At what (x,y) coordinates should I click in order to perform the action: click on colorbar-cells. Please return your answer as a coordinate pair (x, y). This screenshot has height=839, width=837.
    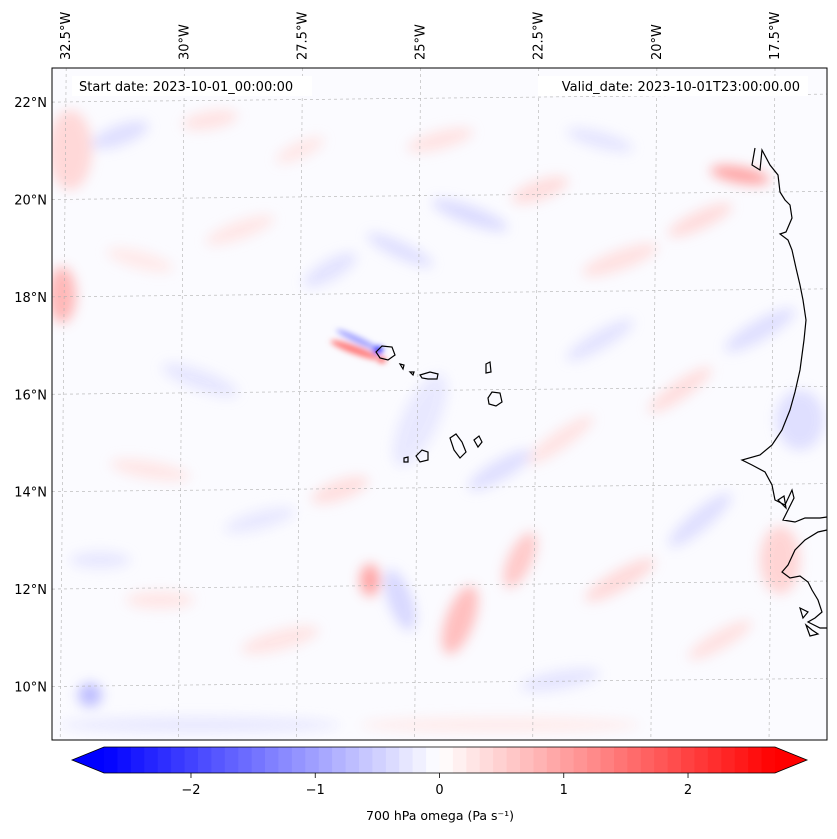
    Looking at the image, I should click on (440, 760).